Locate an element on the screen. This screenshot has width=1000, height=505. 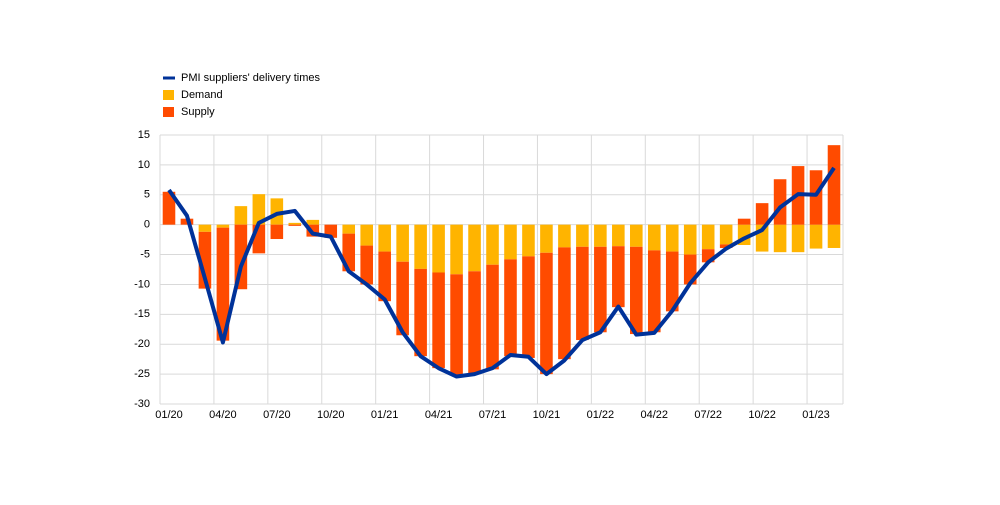
x-tick-label: 01/20 is located at coordinates (169, 415).